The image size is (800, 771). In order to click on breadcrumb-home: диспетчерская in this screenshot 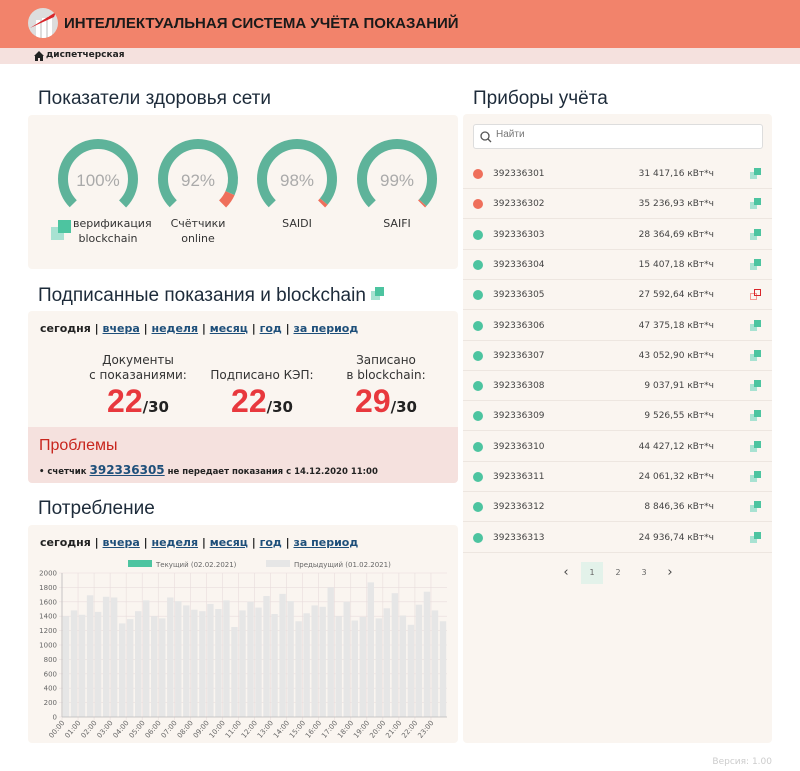, I will do `click(85, 55)`.